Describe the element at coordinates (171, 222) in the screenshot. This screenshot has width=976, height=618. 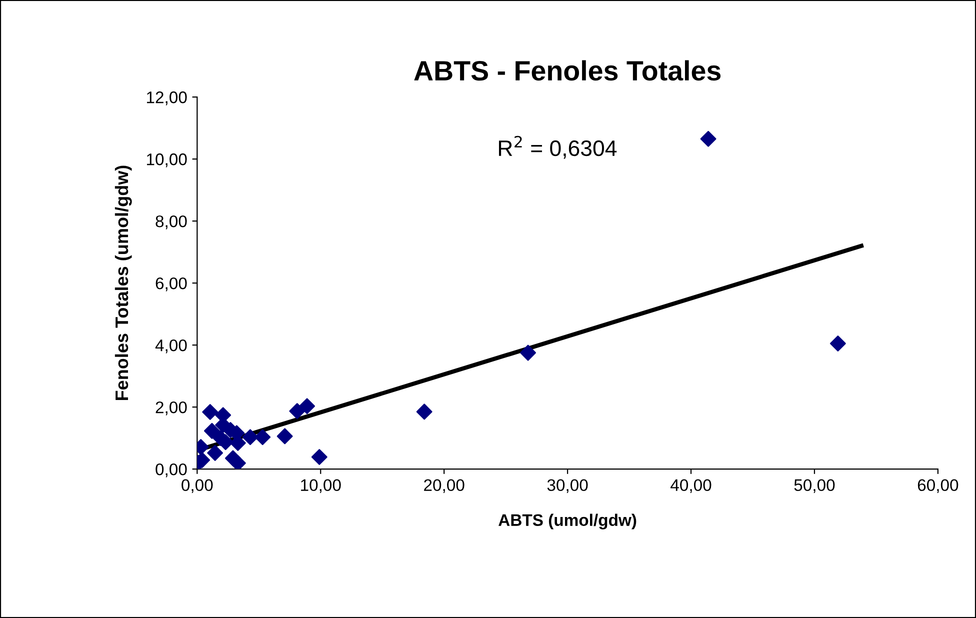
I see `y-tick-label: 8,00` at that location.